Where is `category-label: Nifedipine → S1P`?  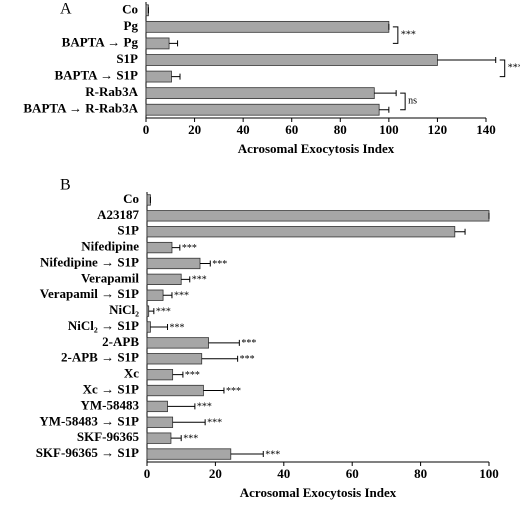 category-label: Nifedipine → S1P is located at coordinates (89, 261).